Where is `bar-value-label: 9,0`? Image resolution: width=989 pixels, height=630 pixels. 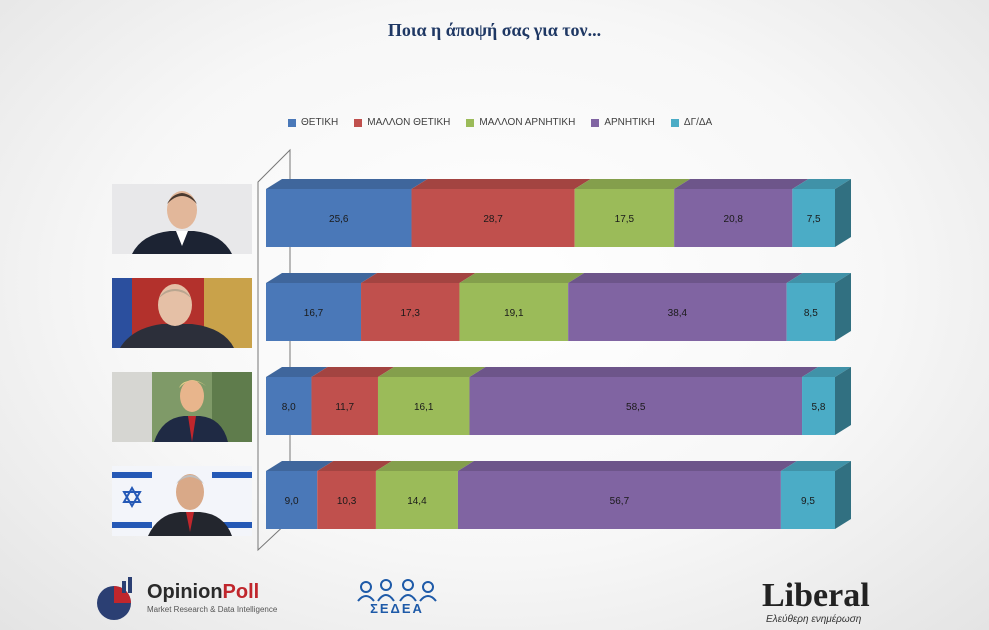 bar-value-label: 9,0 is located at coordinates (292, 501).